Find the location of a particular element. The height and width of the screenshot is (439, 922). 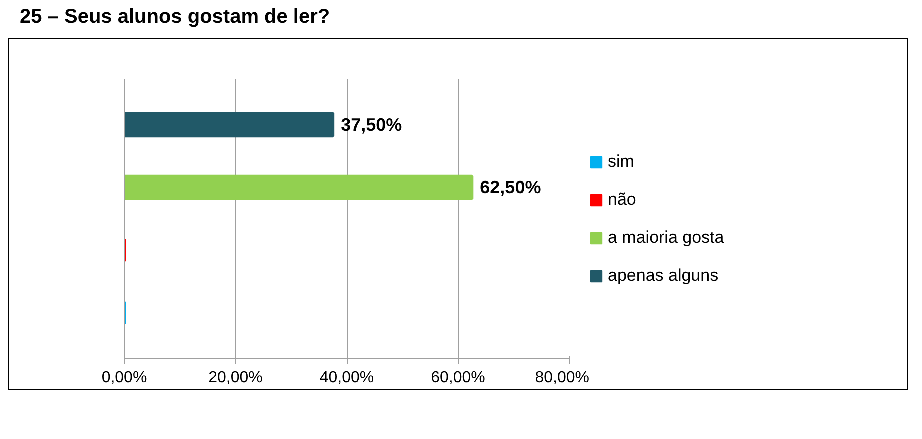

legend-label: não is located at coordinates (622, 200).